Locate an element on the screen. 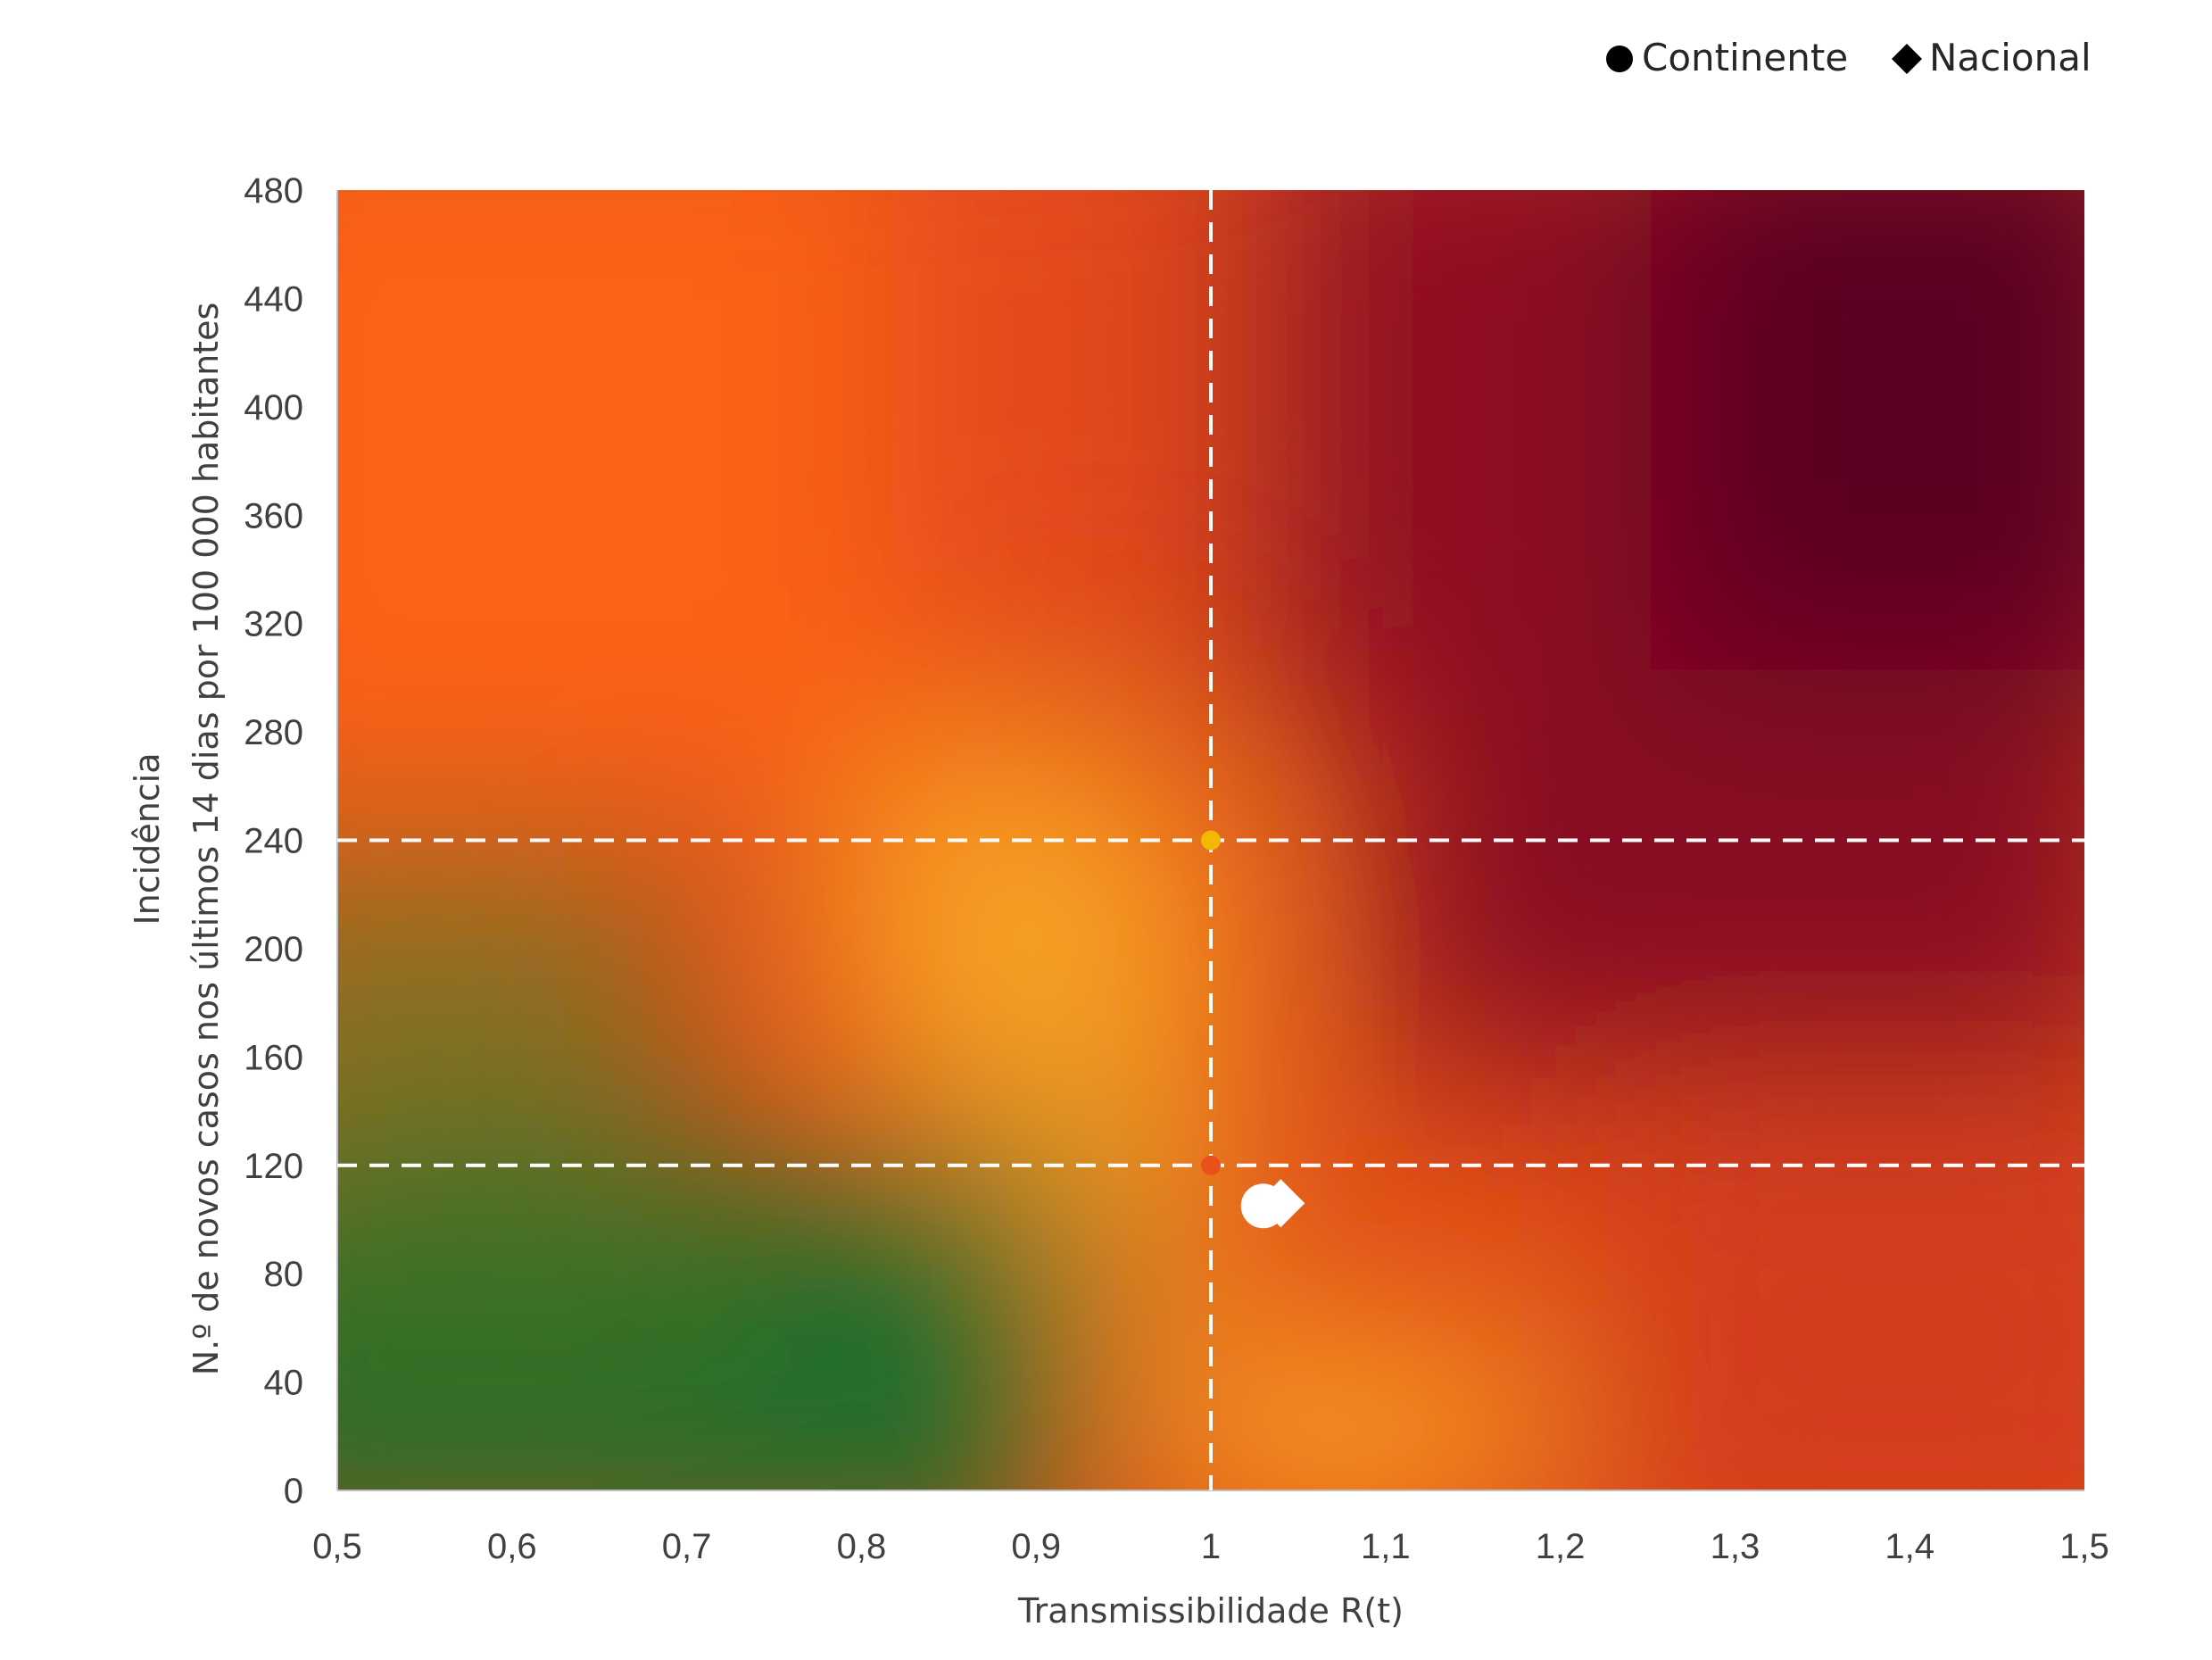  y-tick-label: 240 is located at coordinates (274, 841).